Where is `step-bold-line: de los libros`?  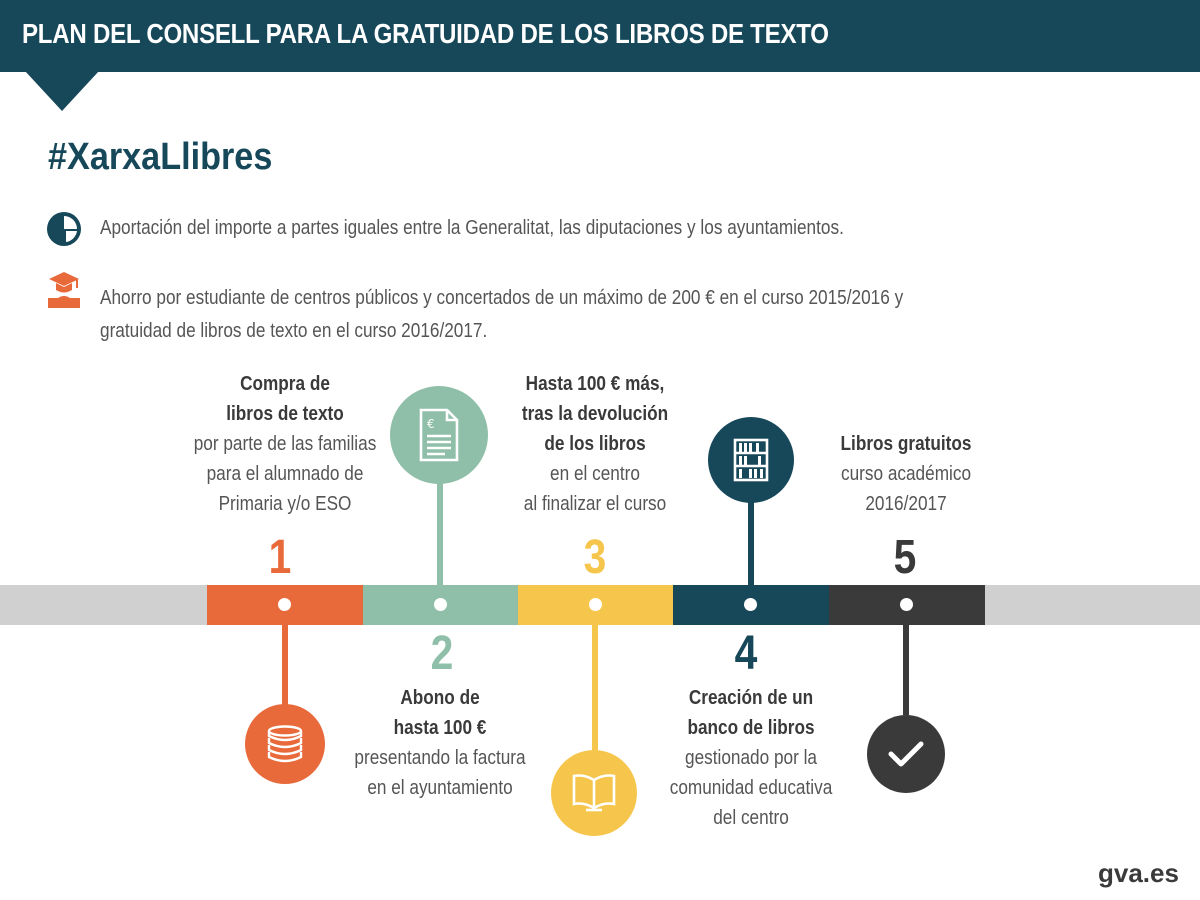 step-bold-line: de los libros is located at coordinates (595, 444).